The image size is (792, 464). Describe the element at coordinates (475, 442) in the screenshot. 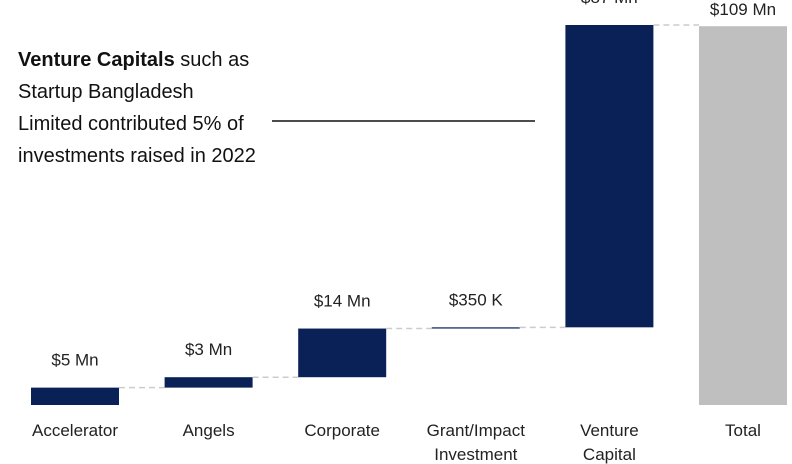

I see `x-tick-label: Grant/Impact Investment` at that location.